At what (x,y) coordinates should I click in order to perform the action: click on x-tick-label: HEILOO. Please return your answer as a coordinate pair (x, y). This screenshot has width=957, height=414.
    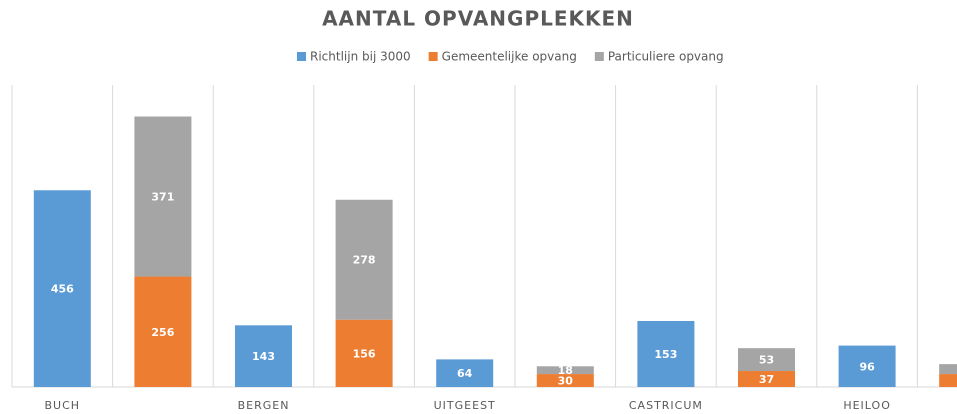
    Looking at the image, I should click on (867, 405).